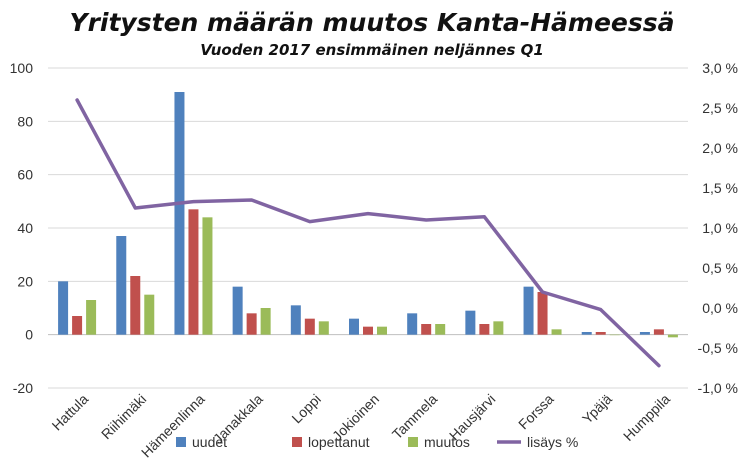 This screenshot has width=750, height=470. What do you see at coordinates (413, 442) in the screenshot?
I see `legend-swatch-muutos` at bounding box center [413, 442].